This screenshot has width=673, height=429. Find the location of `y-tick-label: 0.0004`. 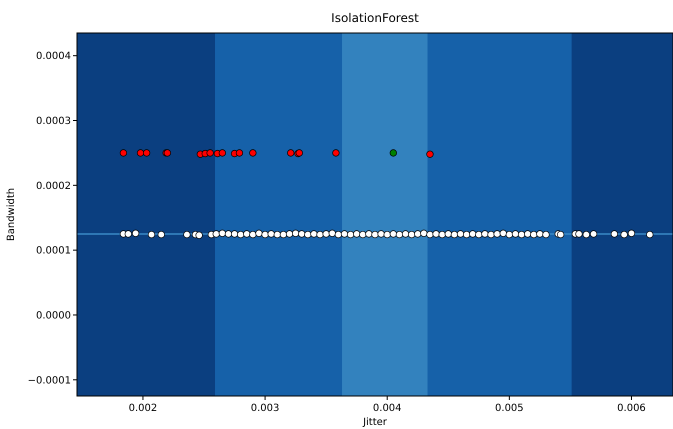

y-tick-label: 0.0004 is located at coordinates (53, 56).